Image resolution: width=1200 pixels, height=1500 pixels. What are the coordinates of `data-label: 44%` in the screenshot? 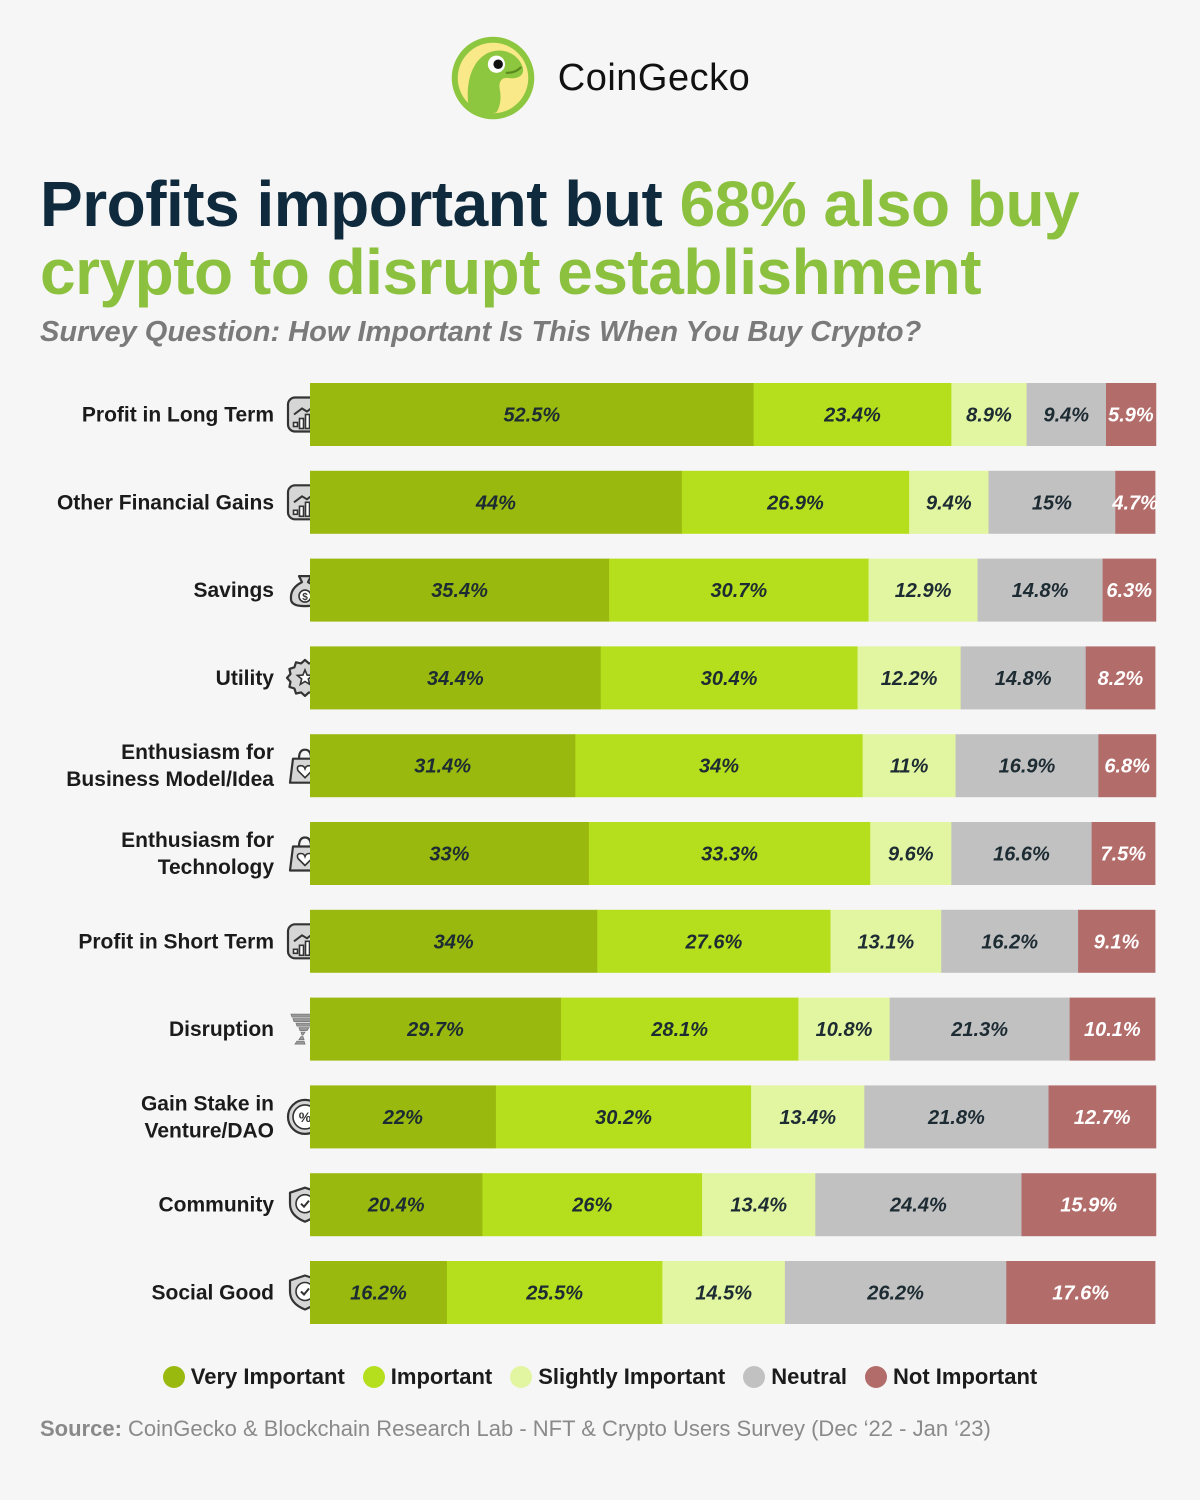 It's located at (495, 503).